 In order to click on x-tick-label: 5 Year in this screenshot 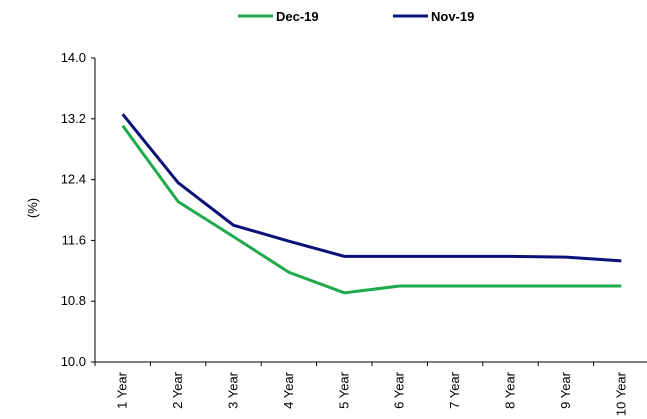, I will do `click(343, 390)`.